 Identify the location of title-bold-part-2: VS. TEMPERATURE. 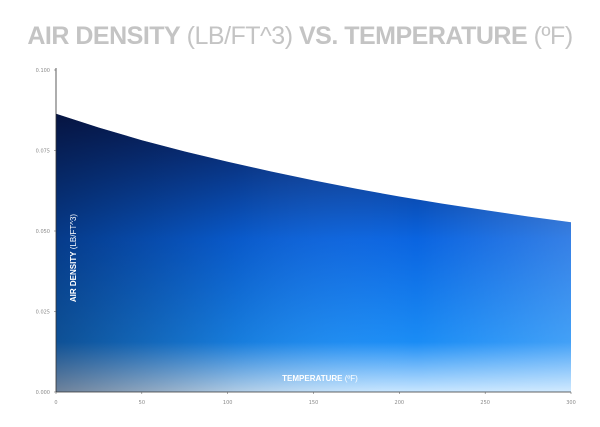
(413, 36).